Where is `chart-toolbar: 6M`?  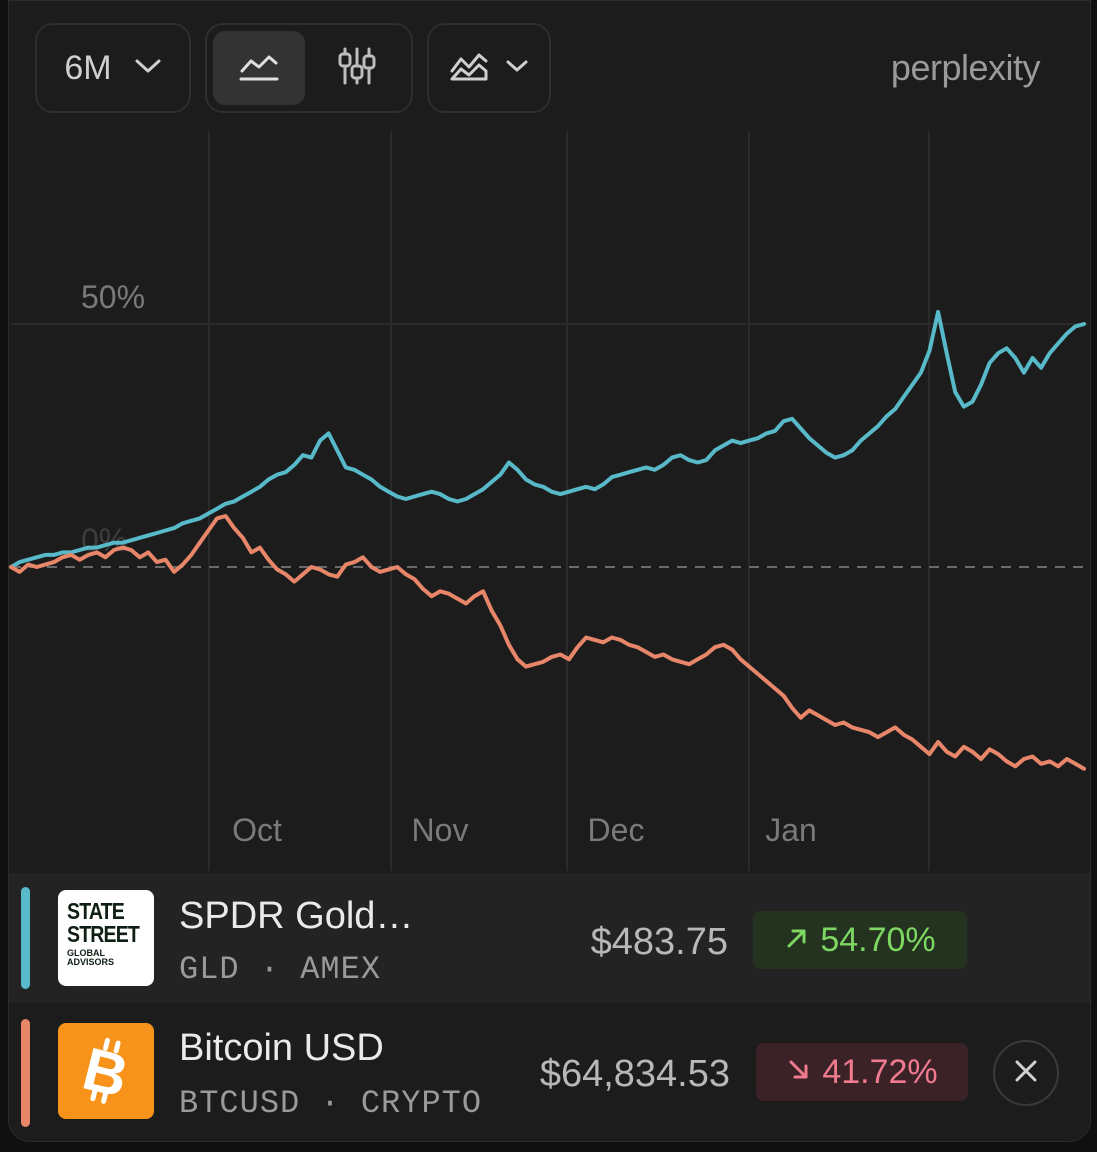 chart-toolbar: 6M is located at coordinates (549, 66).